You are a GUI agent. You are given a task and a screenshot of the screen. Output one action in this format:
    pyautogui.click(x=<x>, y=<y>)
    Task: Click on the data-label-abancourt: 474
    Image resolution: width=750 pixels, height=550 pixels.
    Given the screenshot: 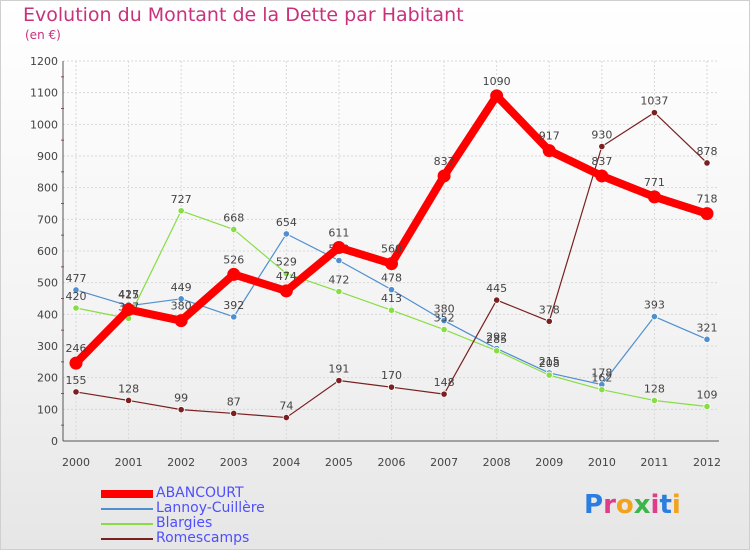 What is the action you would take?
    pyautogui.click(x=286, y=276)
    